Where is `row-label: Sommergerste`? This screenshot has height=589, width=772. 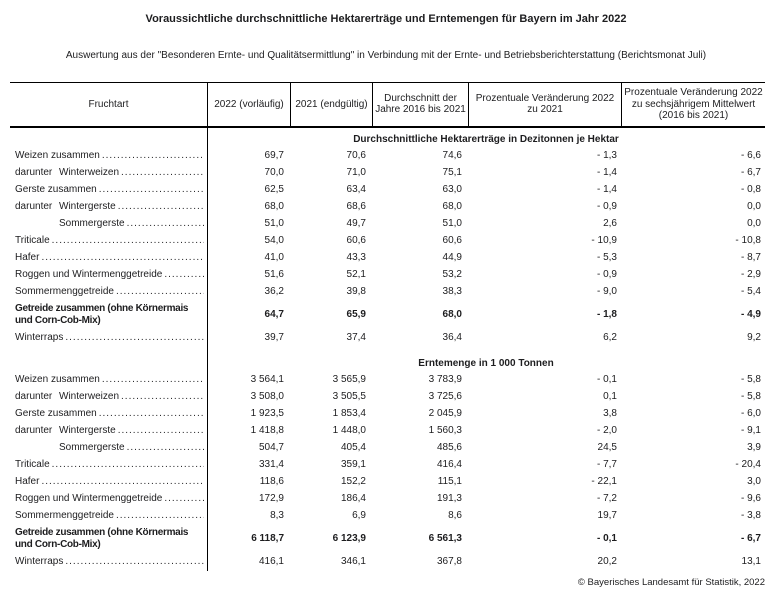
row-label: Sommergerste is located at coordinates (92, 223).